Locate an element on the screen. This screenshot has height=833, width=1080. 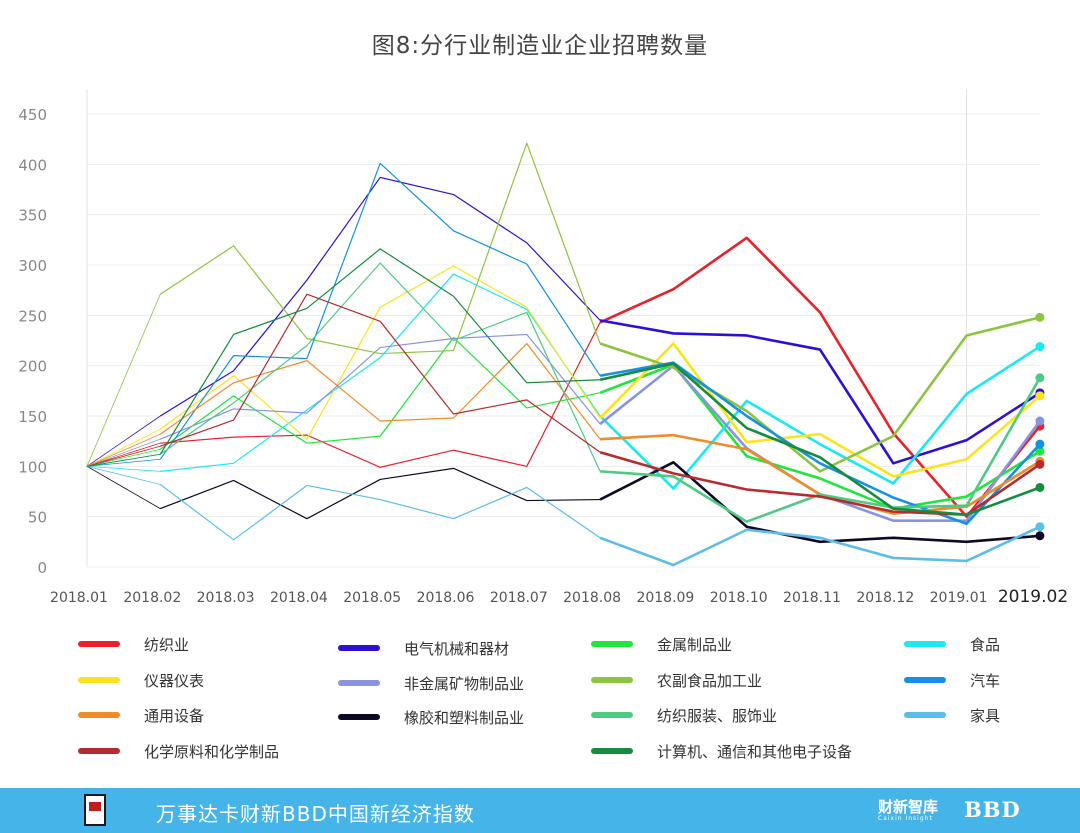
x-tick-label: 2018.08 is located at coordinates (592, 598).